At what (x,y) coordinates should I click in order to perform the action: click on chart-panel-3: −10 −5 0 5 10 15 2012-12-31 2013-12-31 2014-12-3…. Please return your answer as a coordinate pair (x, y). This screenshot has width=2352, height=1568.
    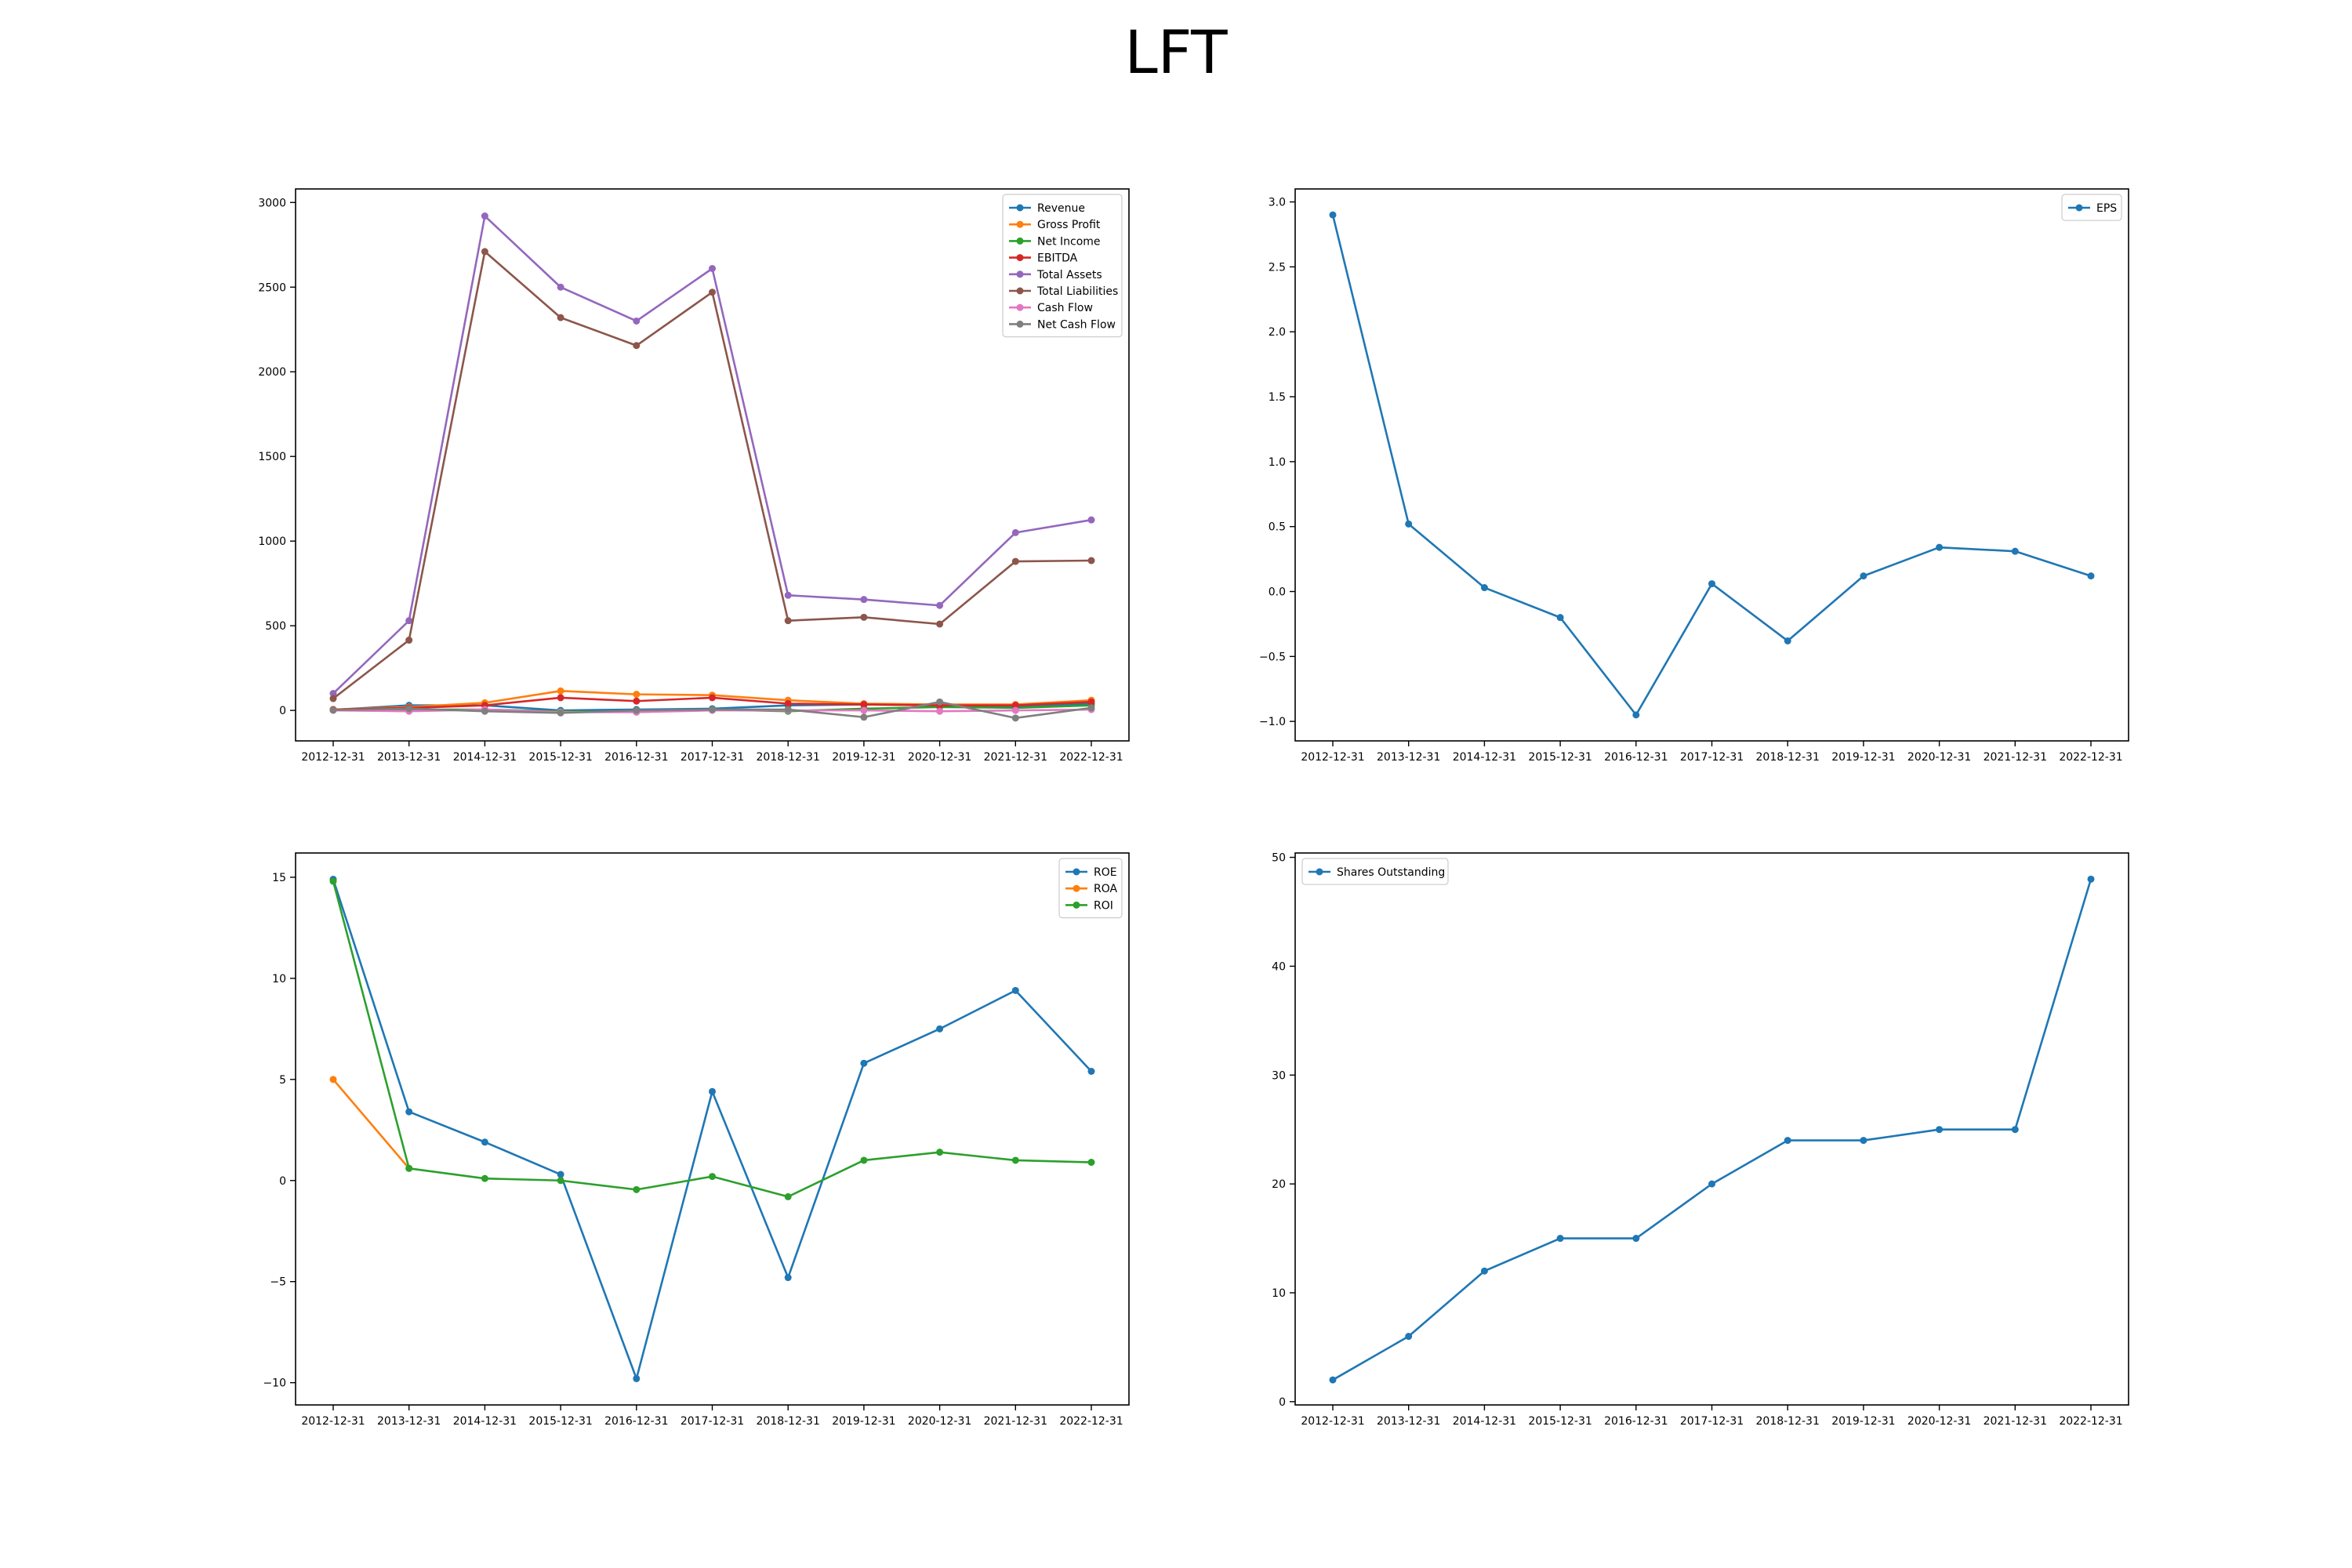
    Looking at the image, I should click on (696, 1140).